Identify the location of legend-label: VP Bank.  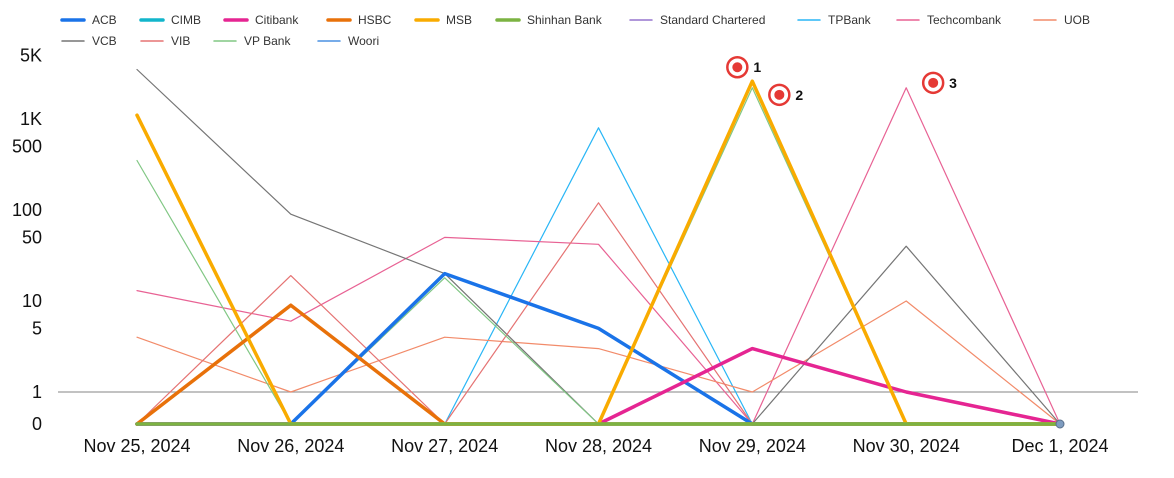
(267, 41).